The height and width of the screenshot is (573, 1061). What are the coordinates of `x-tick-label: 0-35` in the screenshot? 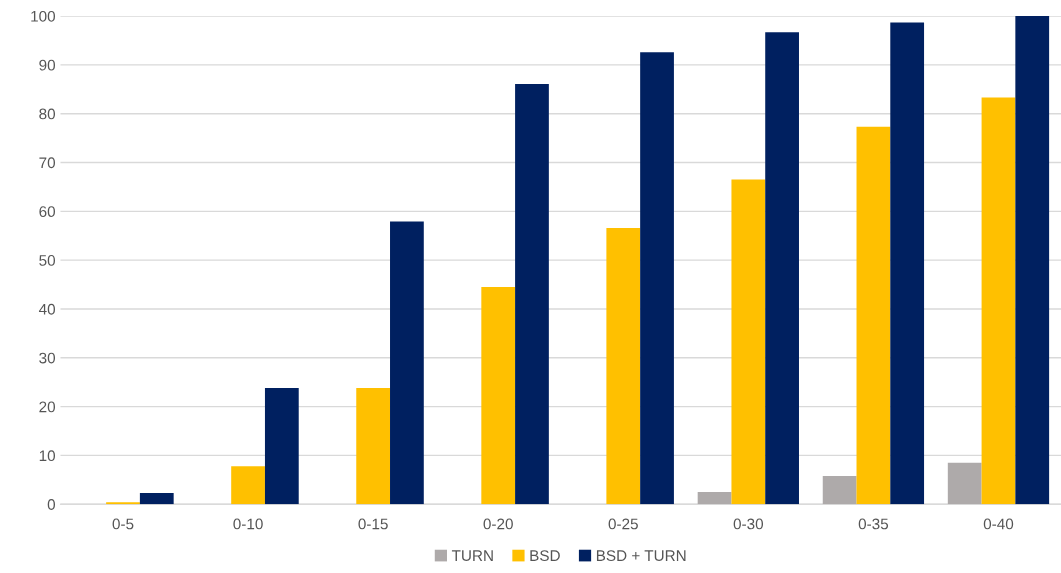 It's located at (873, 524).